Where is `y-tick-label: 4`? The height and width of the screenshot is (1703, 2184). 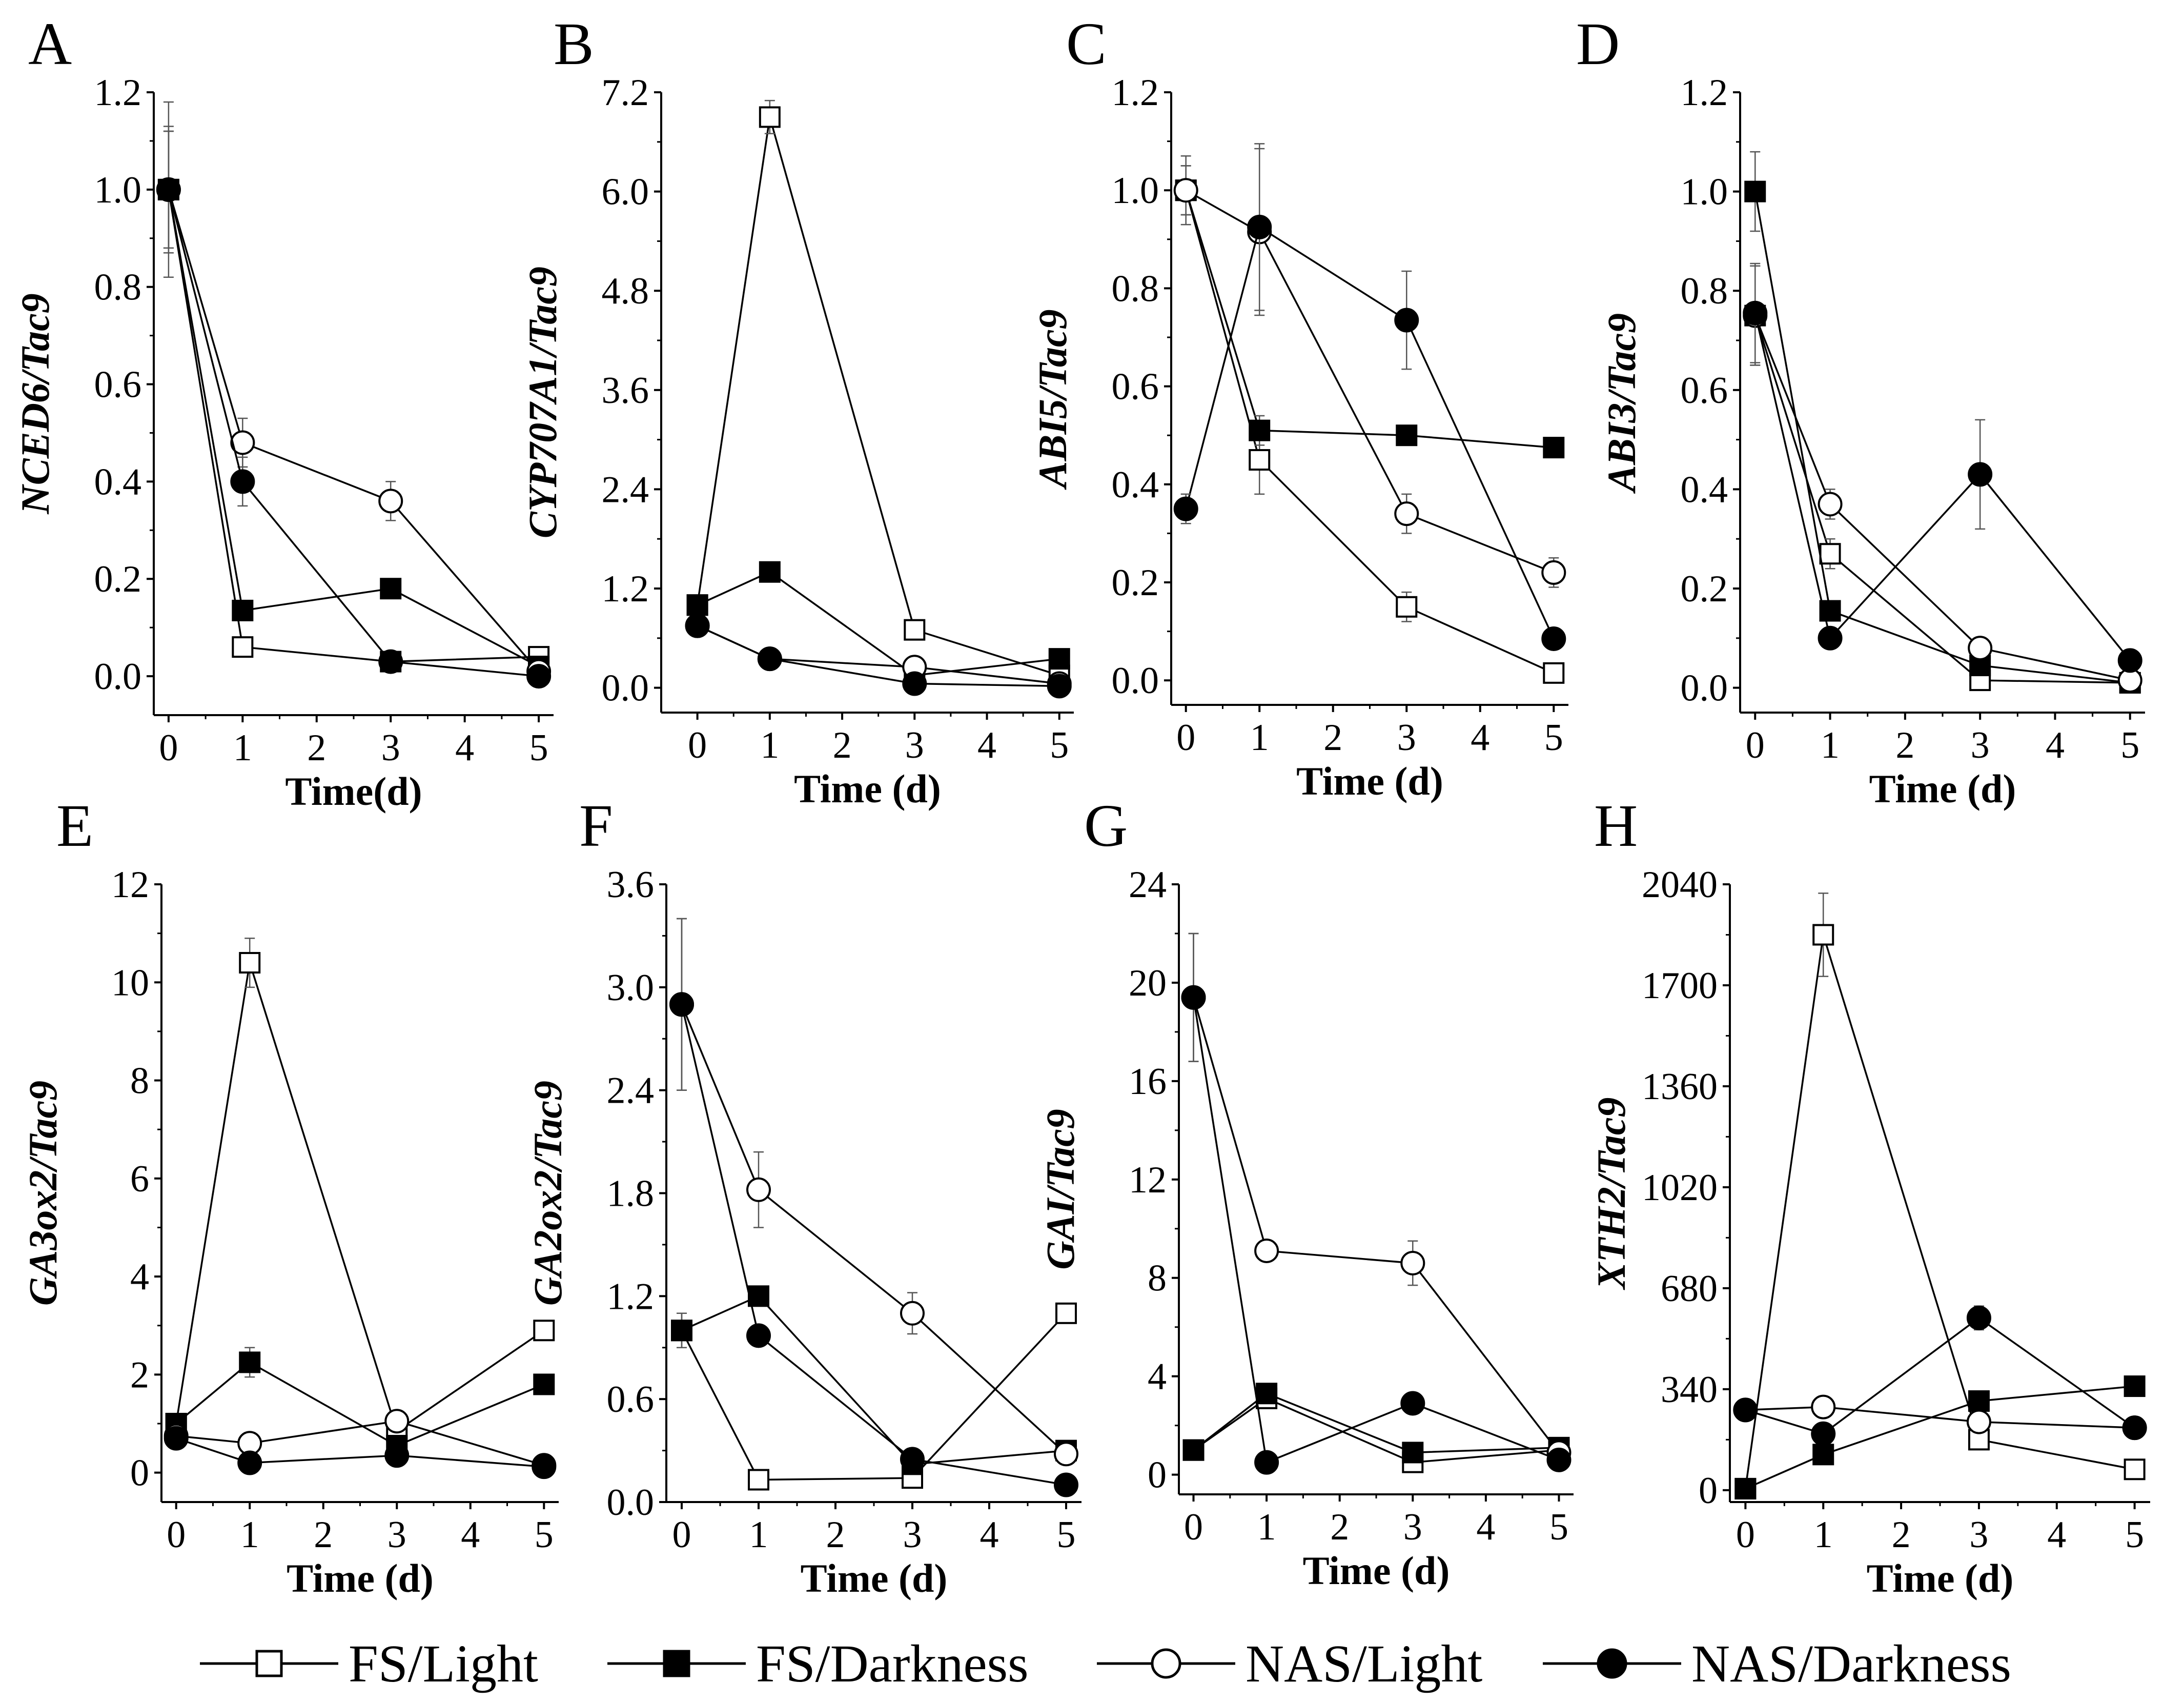
y-tick-label: 4 is located at coordinates (139, 1277).